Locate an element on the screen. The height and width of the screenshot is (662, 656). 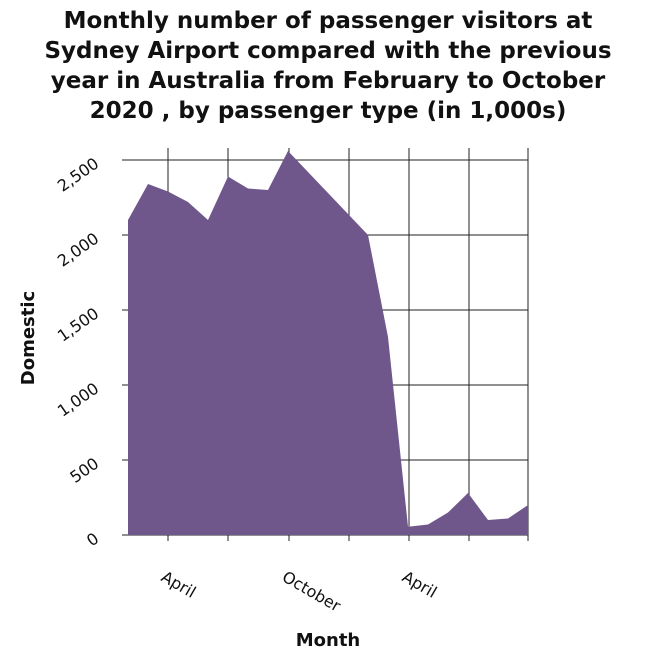
x-tick-label-1: October is located at coordinates (311, 591).